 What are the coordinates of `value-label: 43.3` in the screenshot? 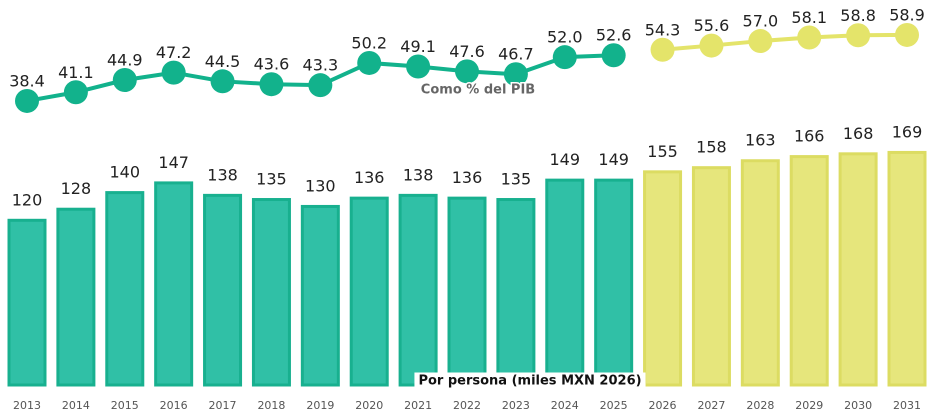 It's located at (321, 65).